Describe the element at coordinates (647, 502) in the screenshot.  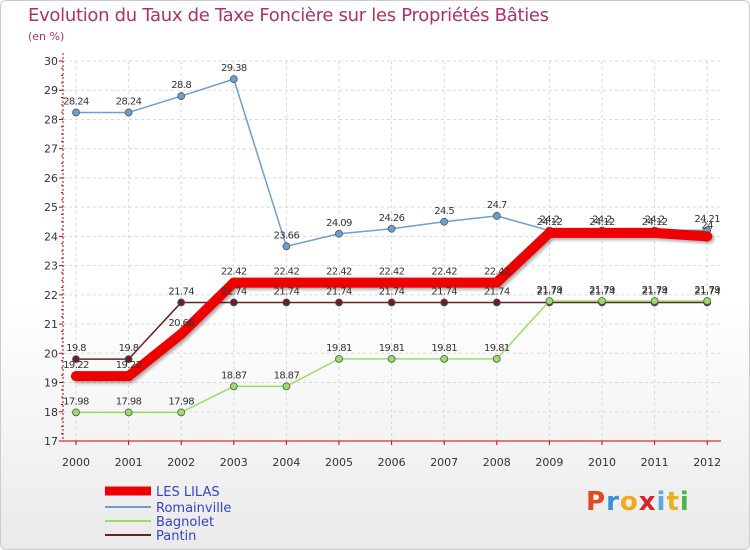
I see `logo-letter: x` at that location.